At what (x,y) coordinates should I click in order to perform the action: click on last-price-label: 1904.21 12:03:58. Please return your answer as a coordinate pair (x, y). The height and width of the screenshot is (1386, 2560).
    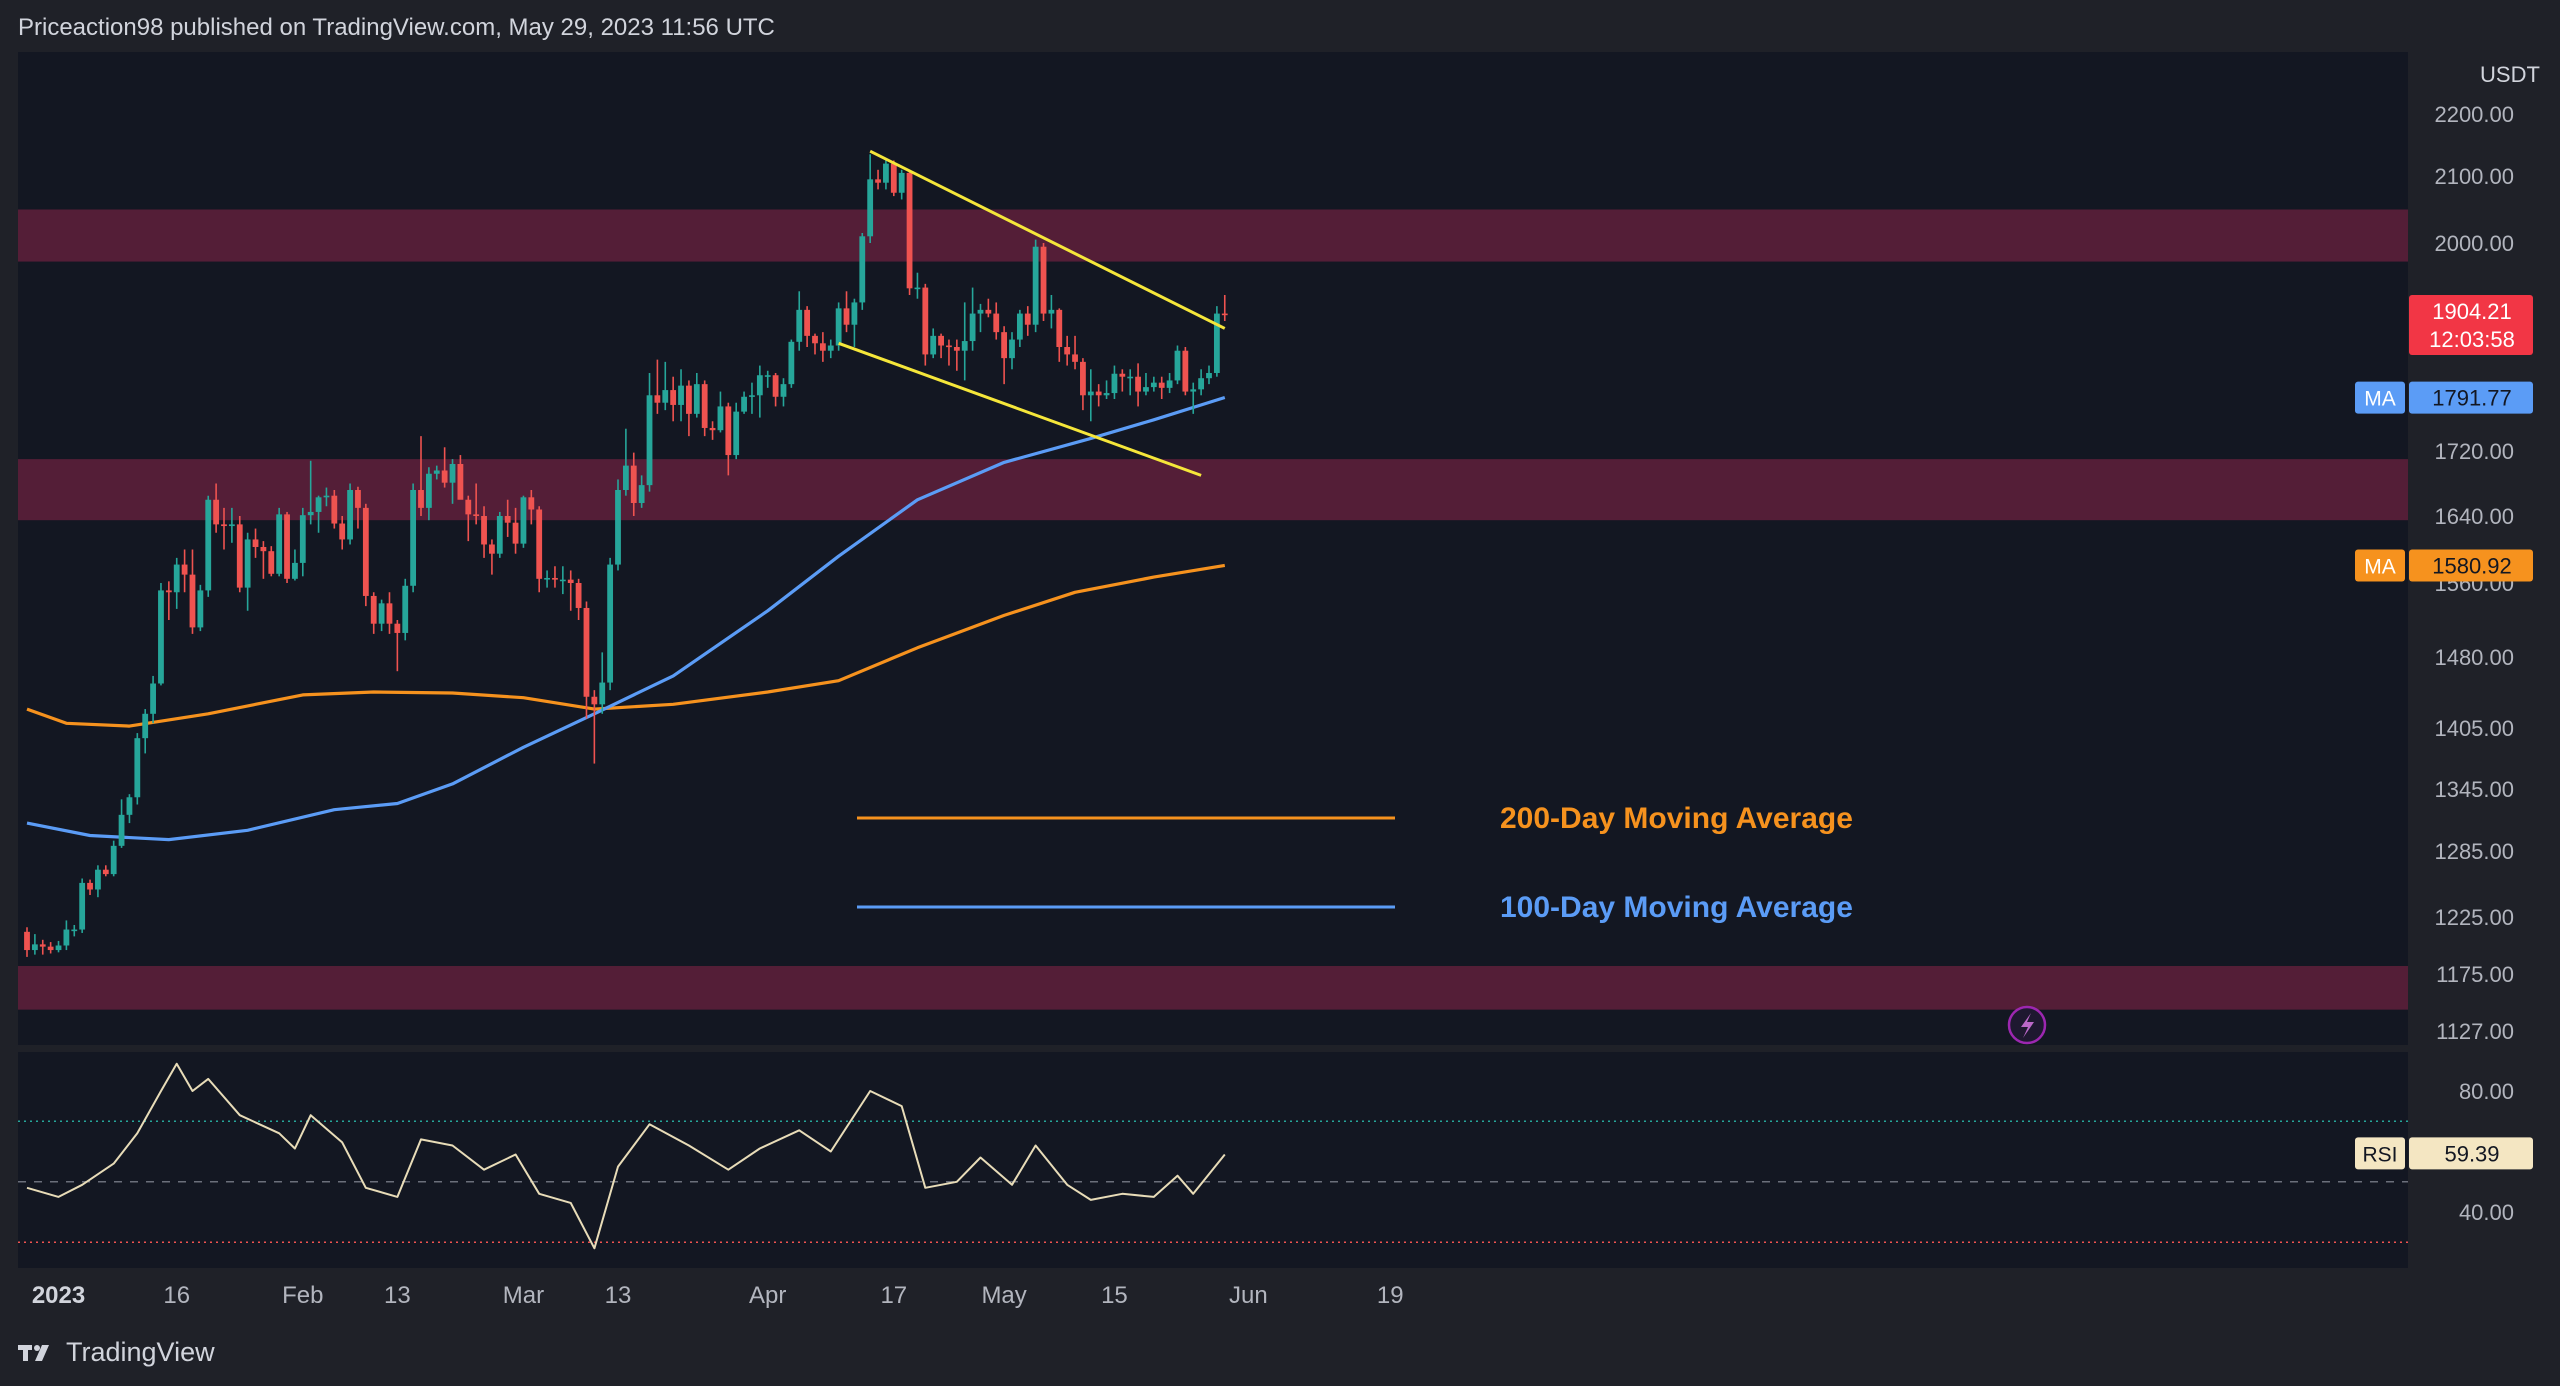
    Looking at the image, I should click on (2471, 325).